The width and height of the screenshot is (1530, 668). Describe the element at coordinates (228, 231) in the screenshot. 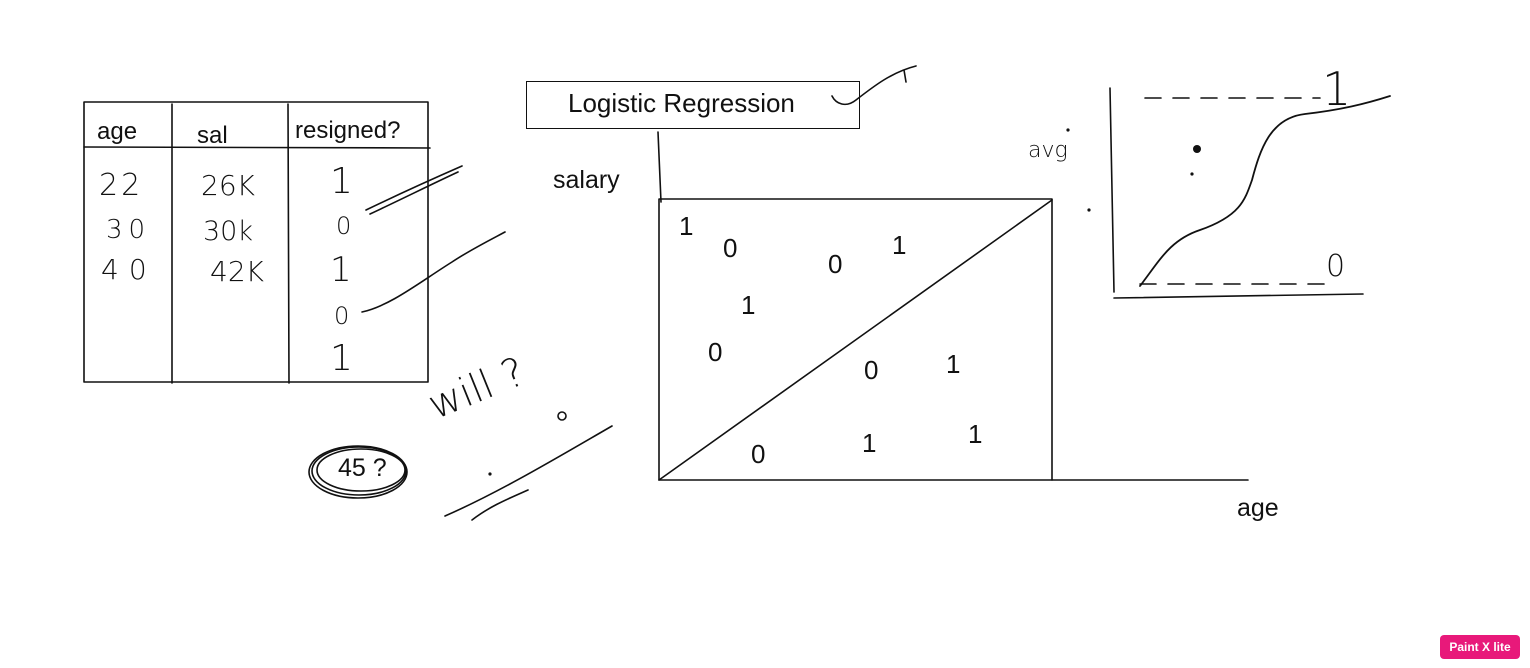

I see `table-cell-salary: 30k` at that location.